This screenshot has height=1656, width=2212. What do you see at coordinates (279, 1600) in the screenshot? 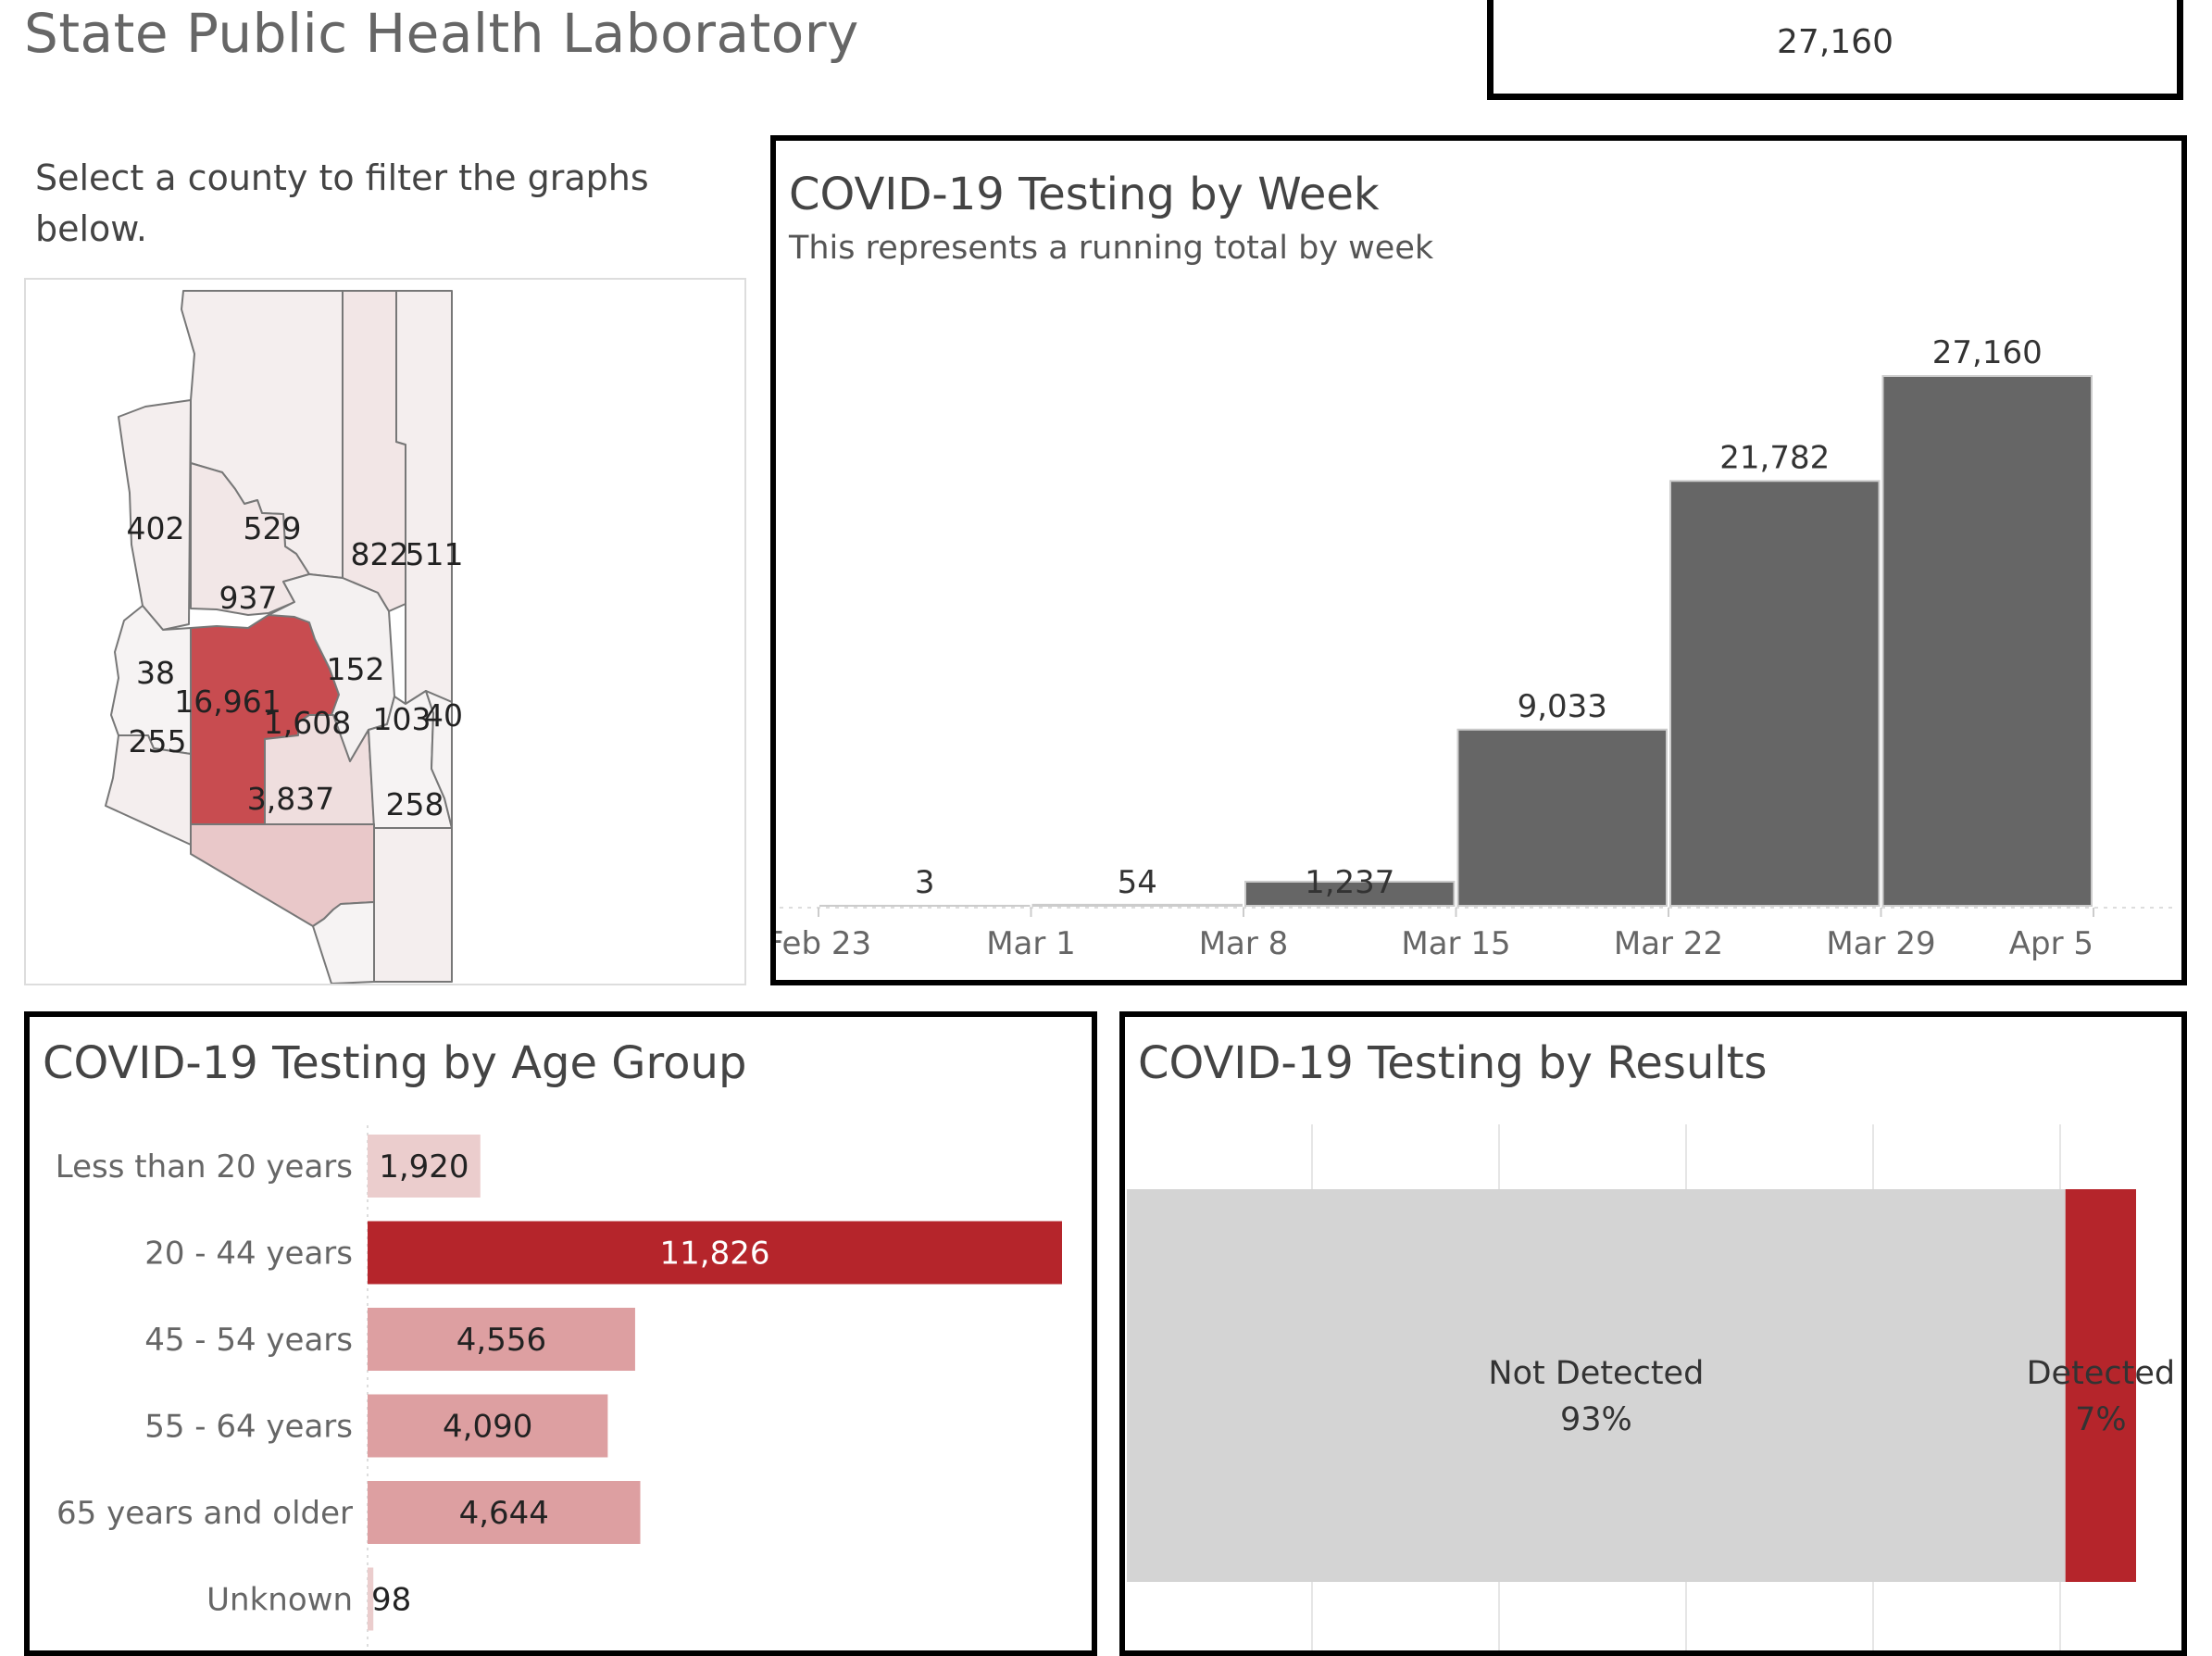
I see `age-category-label: Unknown` at bounding box center [279, 1600].